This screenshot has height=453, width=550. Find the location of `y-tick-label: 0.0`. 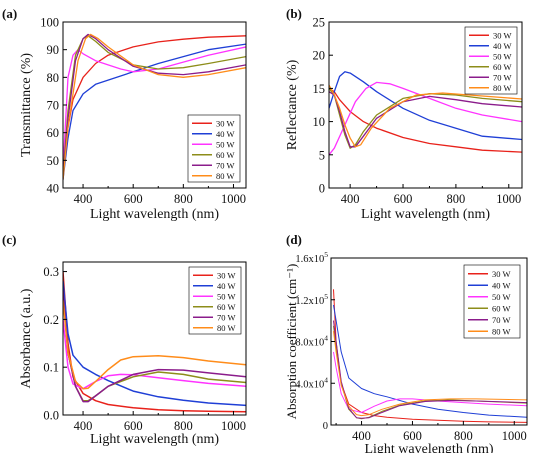

y-tick-label: 0.0 is located at coordinates (51, 416).